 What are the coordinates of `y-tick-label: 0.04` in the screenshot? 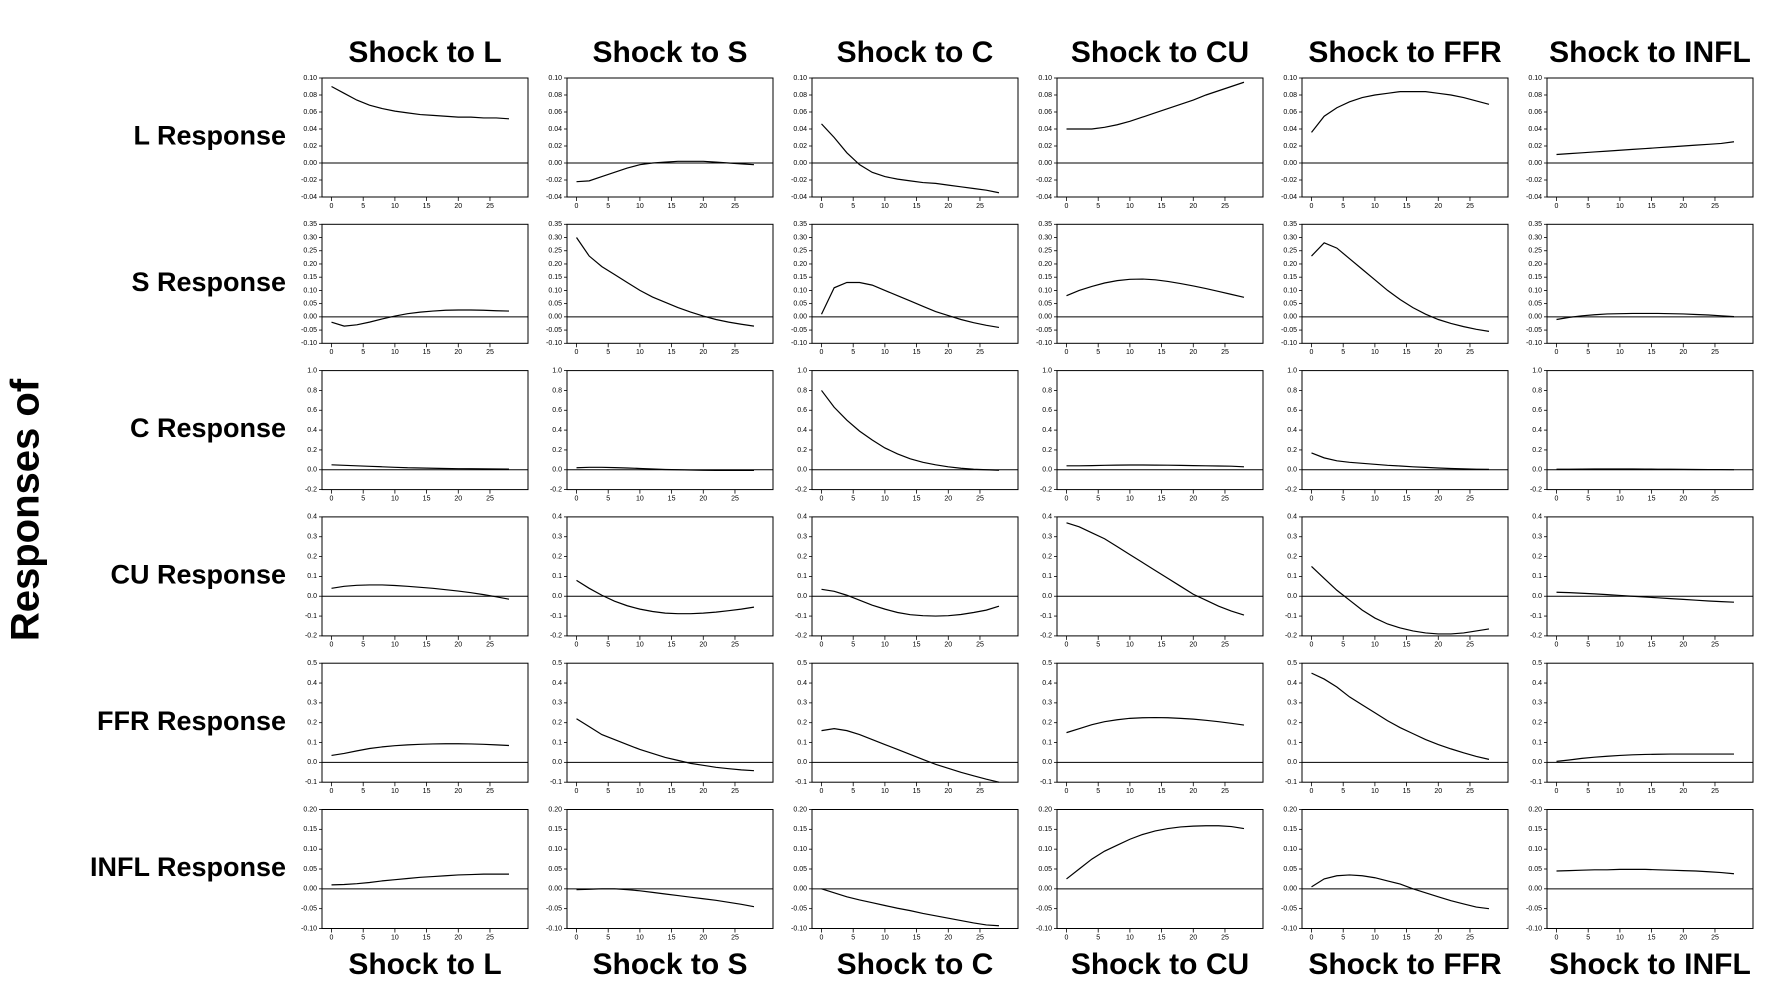 It's located at (1045, 129).